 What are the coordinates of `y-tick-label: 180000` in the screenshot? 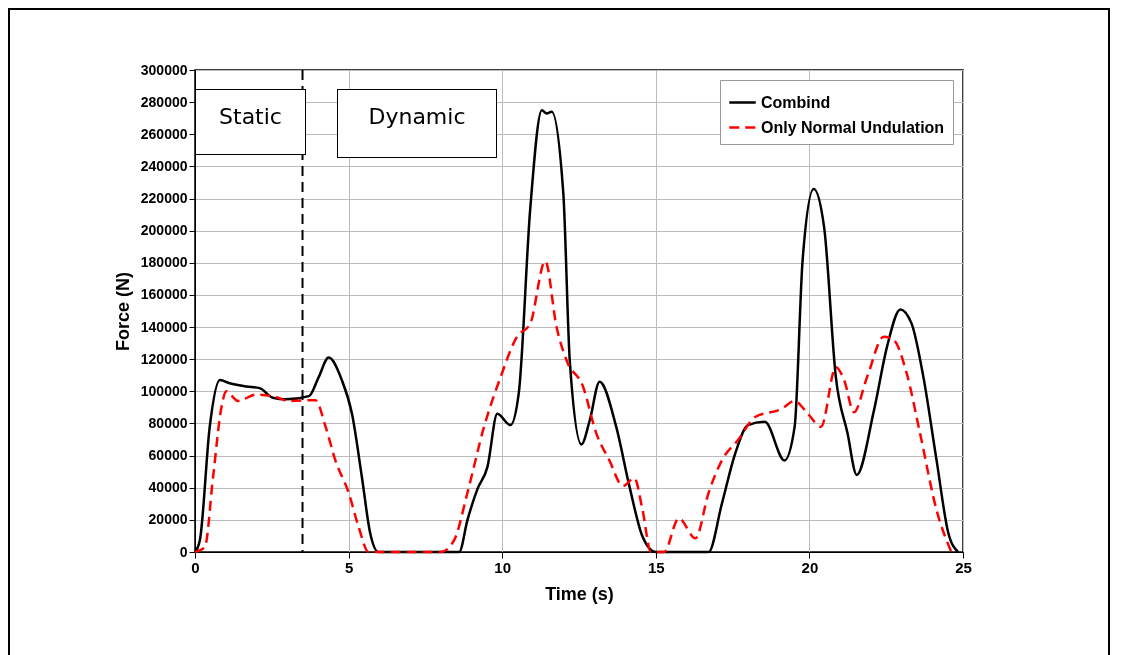 It's located at (164, 262).